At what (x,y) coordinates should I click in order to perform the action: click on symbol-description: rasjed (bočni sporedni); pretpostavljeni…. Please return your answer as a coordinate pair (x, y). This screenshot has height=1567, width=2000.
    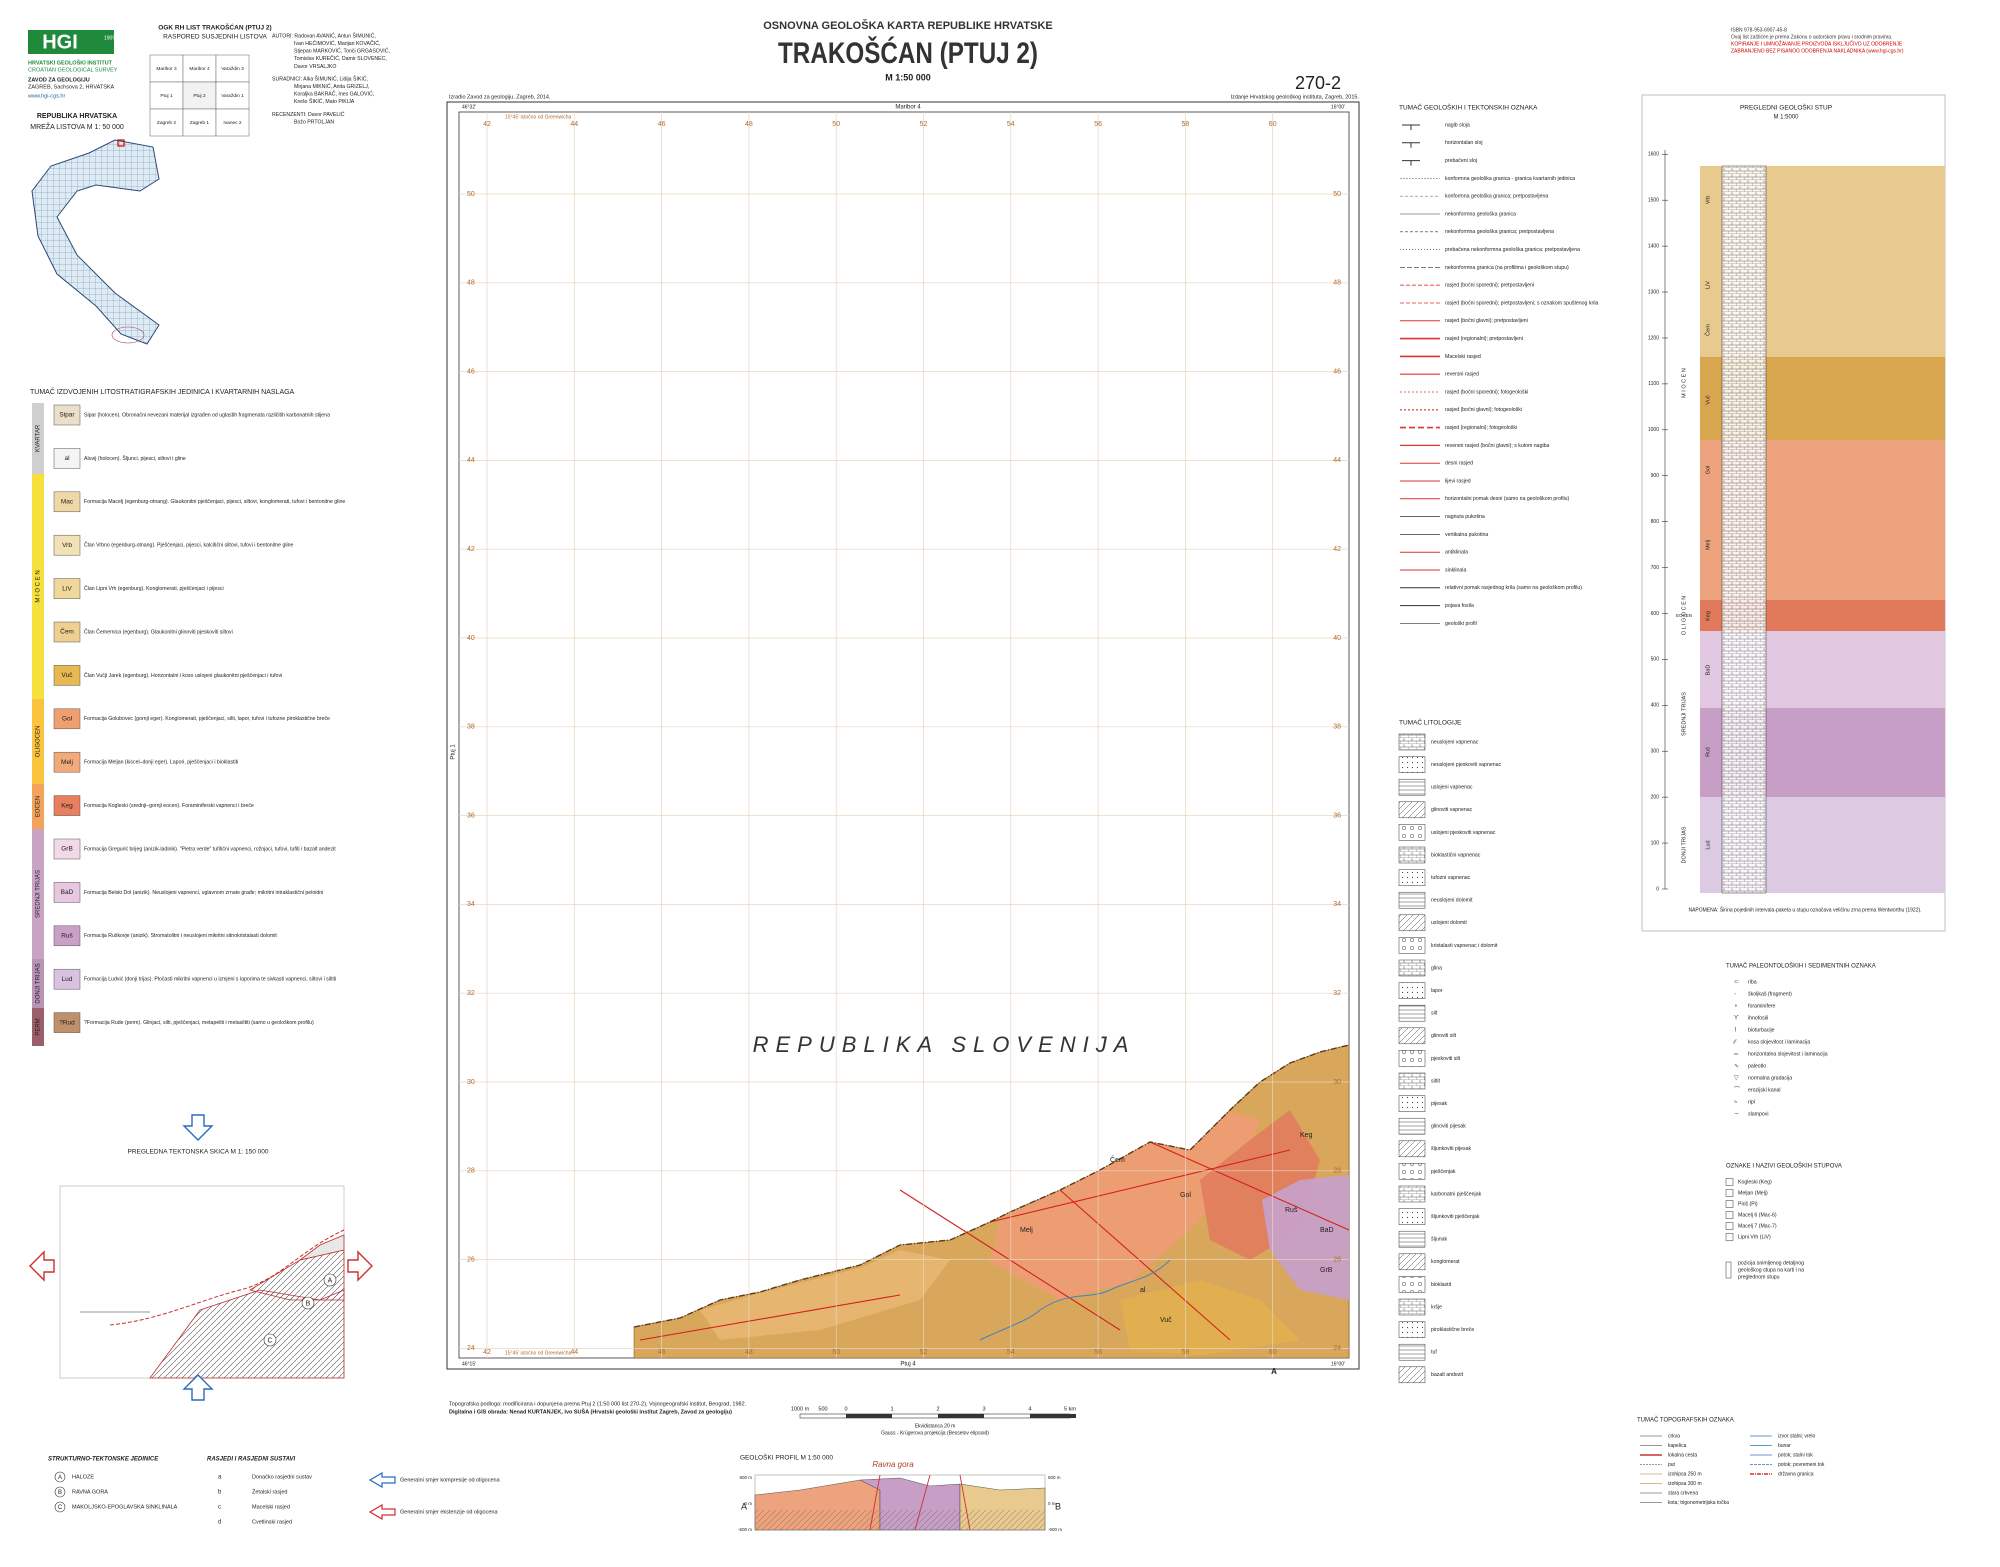
    Looking at the image, I should click on (1522, 303).